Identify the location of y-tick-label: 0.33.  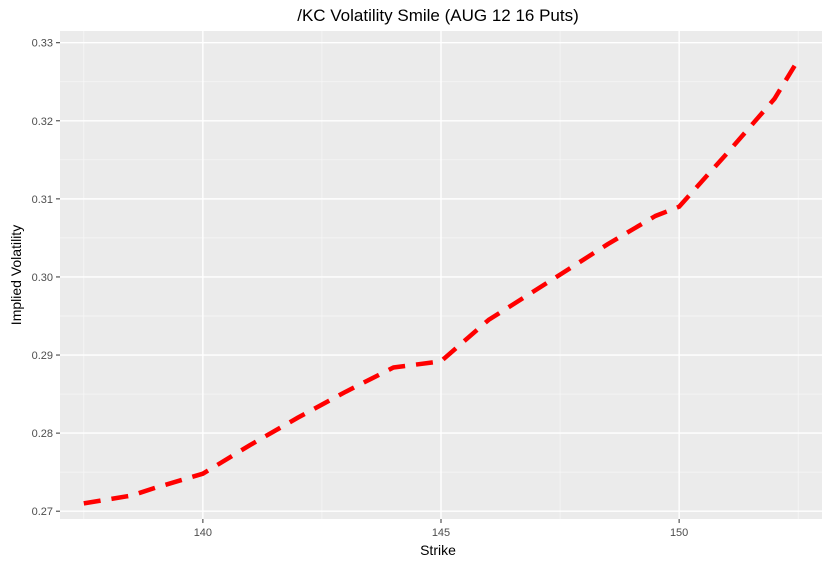
(42, 44).